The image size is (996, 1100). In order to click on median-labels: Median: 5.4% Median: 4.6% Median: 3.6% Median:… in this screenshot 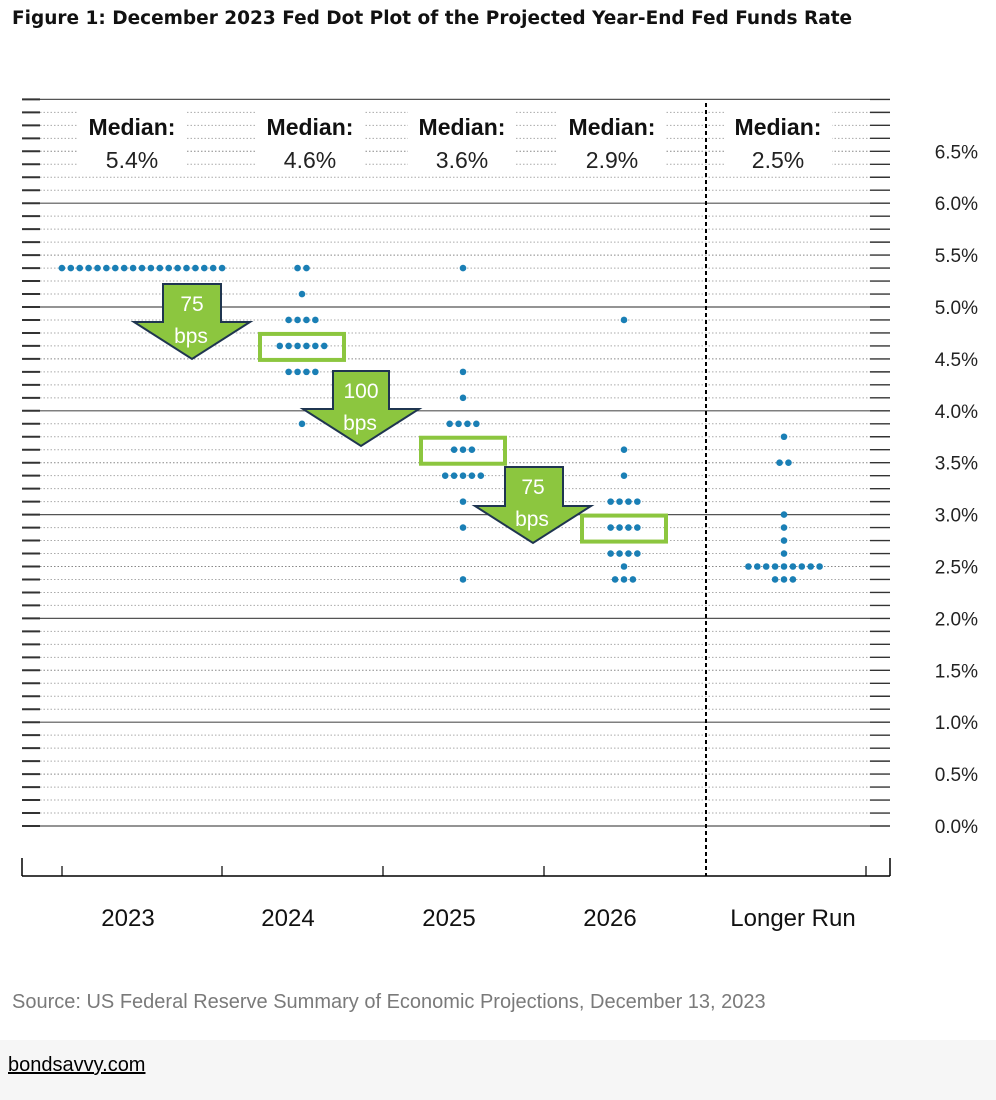, I will do `click(455, 143)`.